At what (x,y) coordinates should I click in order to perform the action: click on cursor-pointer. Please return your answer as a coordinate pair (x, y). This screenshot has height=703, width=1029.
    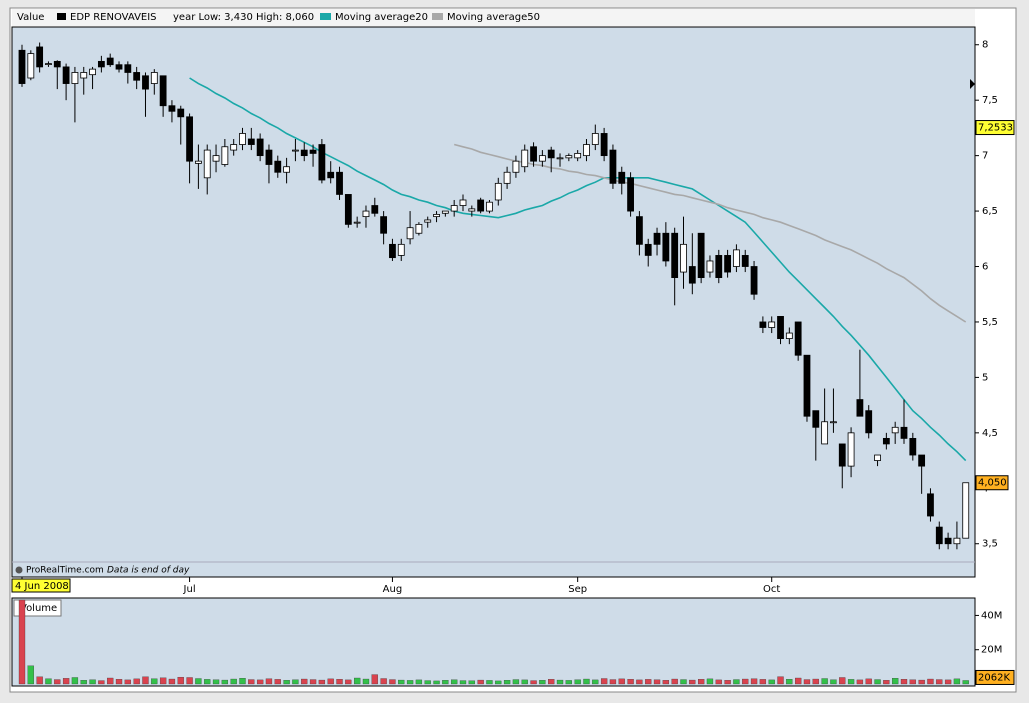
    Looking at the image, I should click on (972, 84).